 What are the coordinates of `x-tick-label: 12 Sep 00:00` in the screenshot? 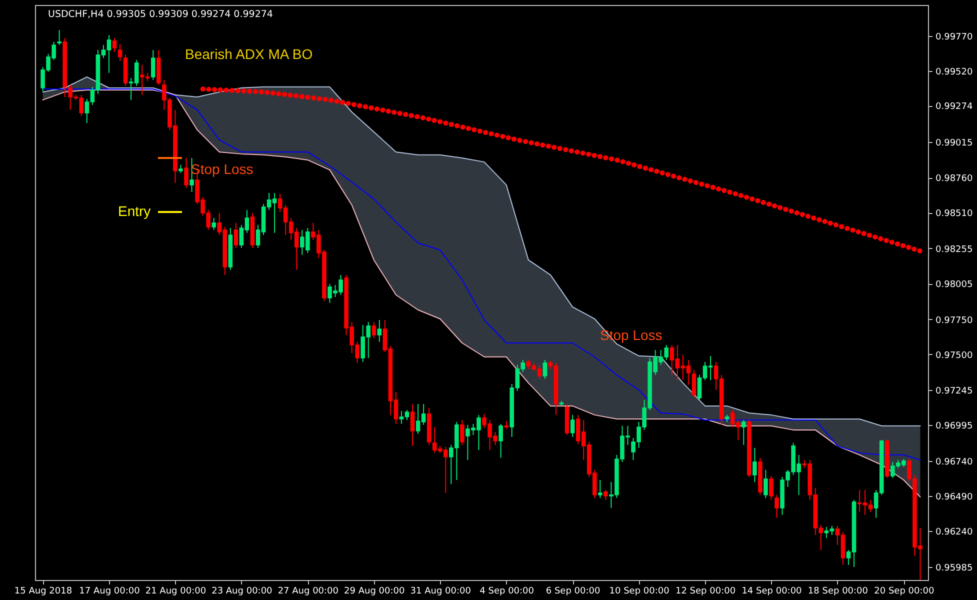 It's located at (705, 591).